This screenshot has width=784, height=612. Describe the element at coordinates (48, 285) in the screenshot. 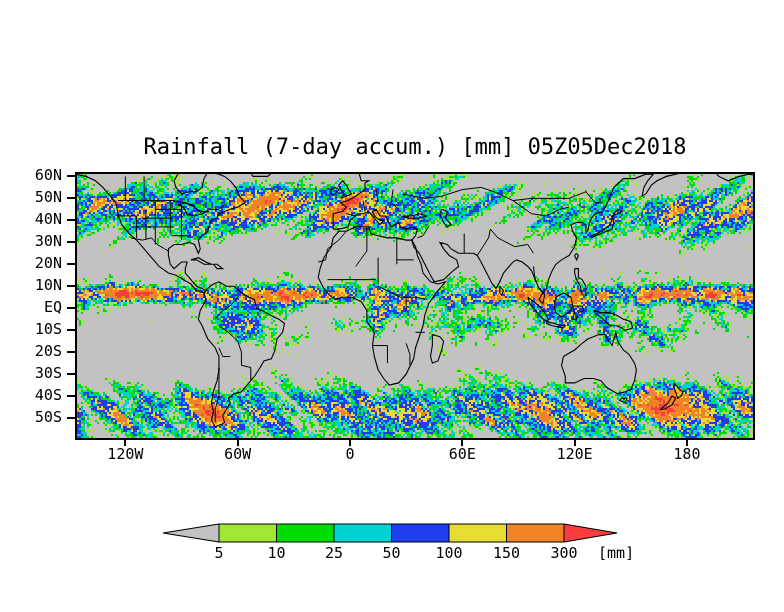

I see `y-axis-tick-label: 10N` at that location.